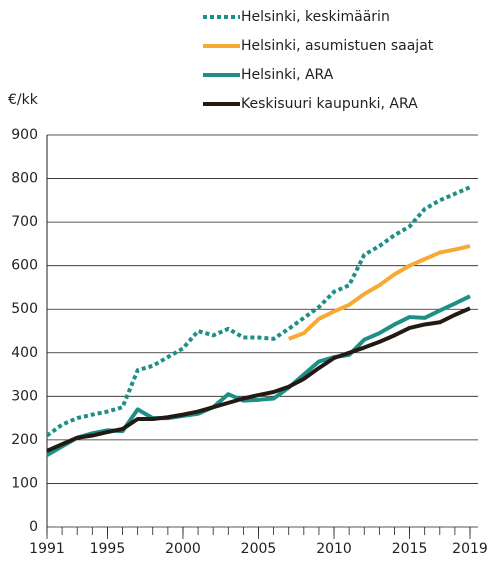  I want to click on legend-label: Helsinki, keskimäärin, so click(315, 17).